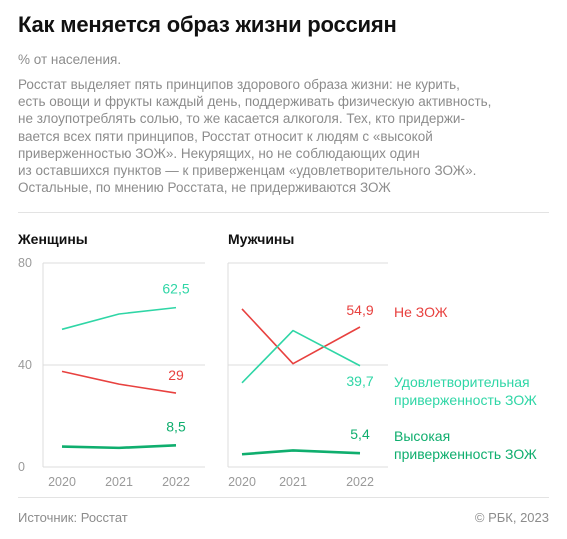 This screenshot has height=539, width=567. Describe the element at coordinates (73, 517) in the screenshot. I see `source-note: Источник: Росстат` at that location.